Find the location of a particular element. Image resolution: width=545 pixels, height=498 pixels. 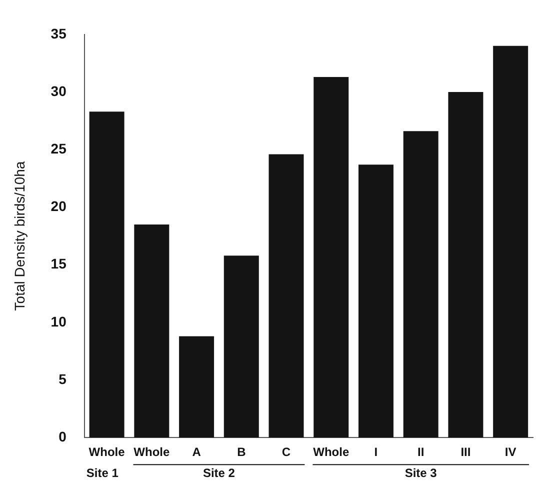

x-tick-label: I is located at coordinates (376, 452).